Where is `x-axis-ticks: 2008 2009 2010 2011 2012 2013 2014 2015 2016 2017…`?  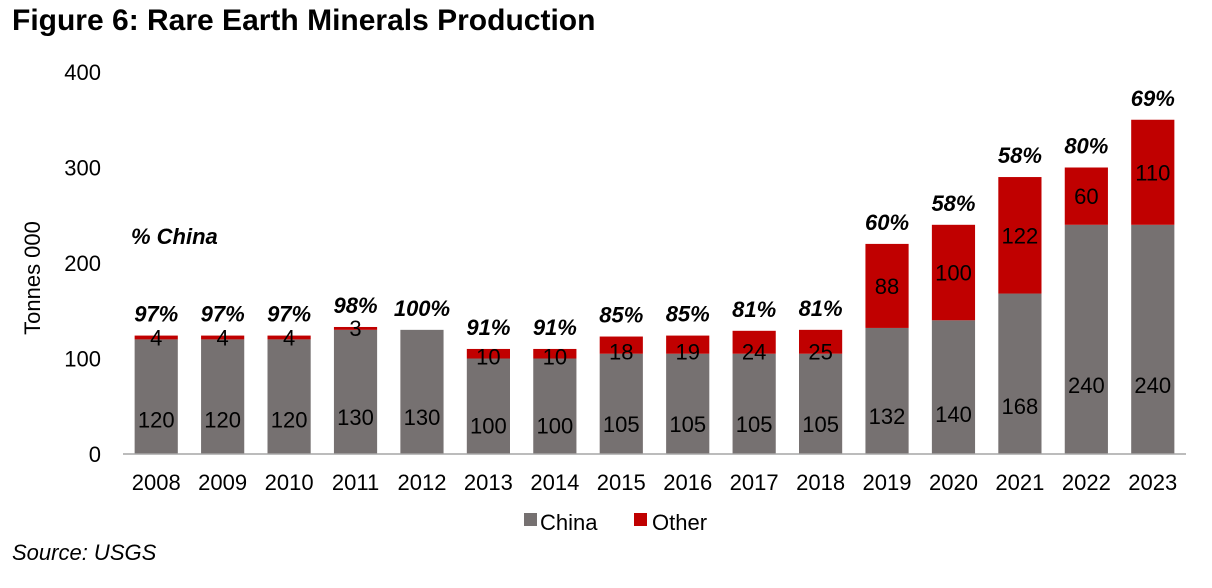
x-axis-ticks: 2008 2009 2010 2011 2012 2013 2014 2015 2016 2017… is located at coordinates (655, 482).